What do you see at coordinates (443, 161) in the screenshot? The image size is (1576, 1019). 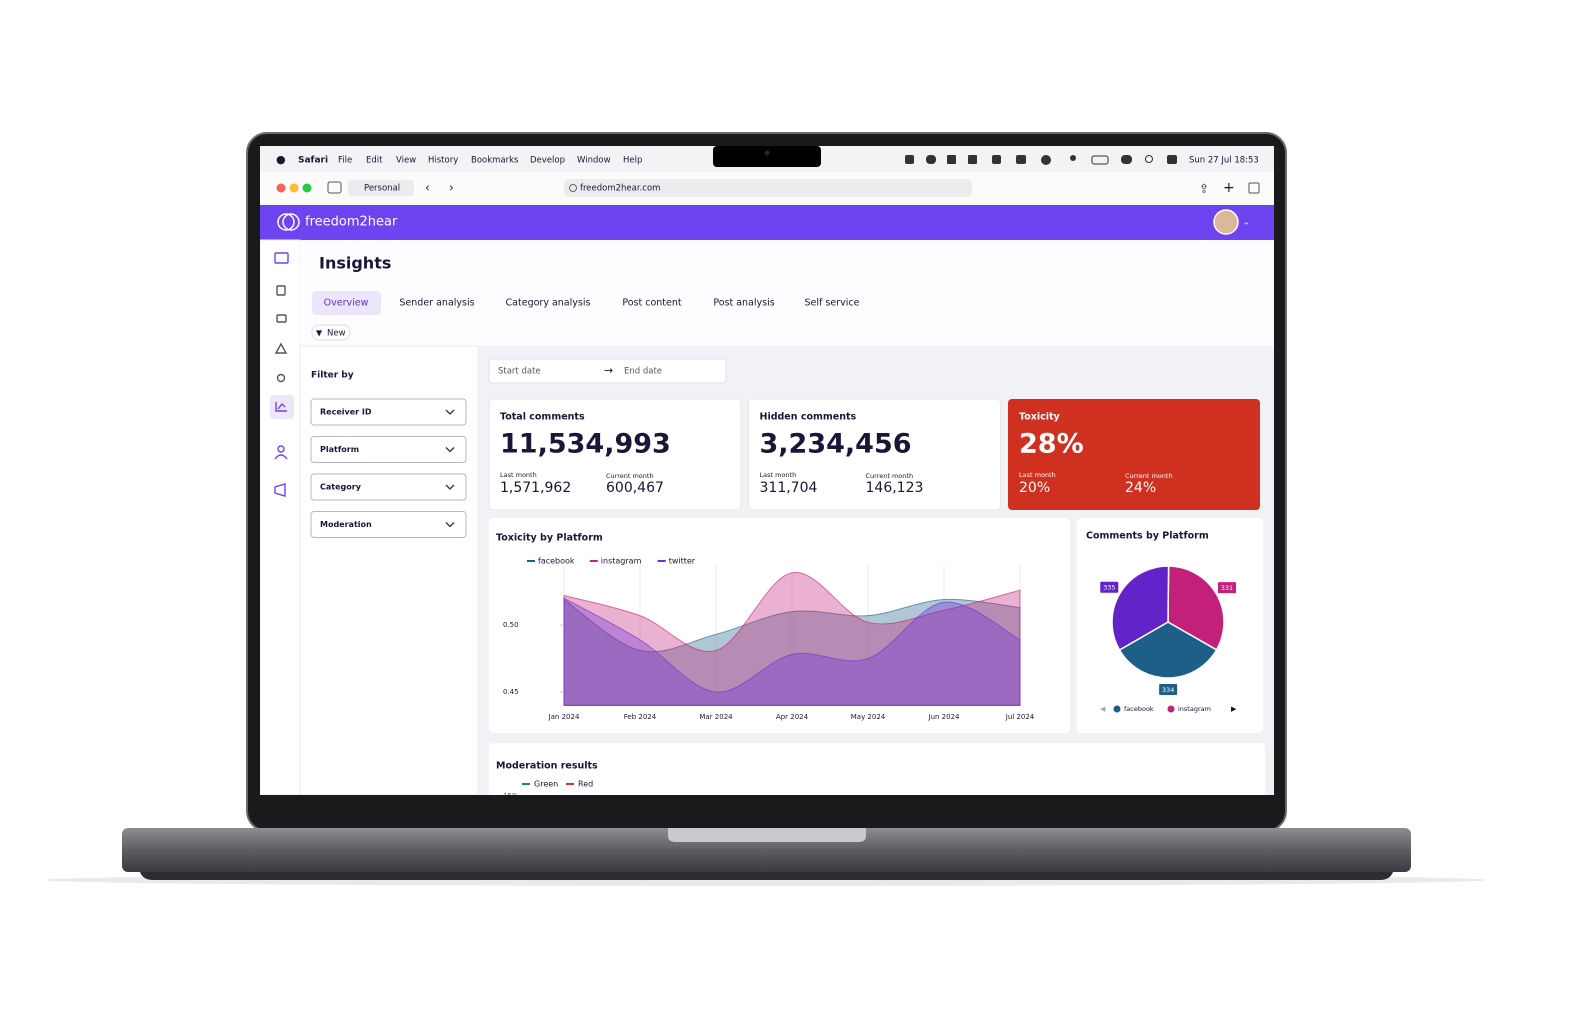 I see `menu-item: History` at bounding box center [443, 161].